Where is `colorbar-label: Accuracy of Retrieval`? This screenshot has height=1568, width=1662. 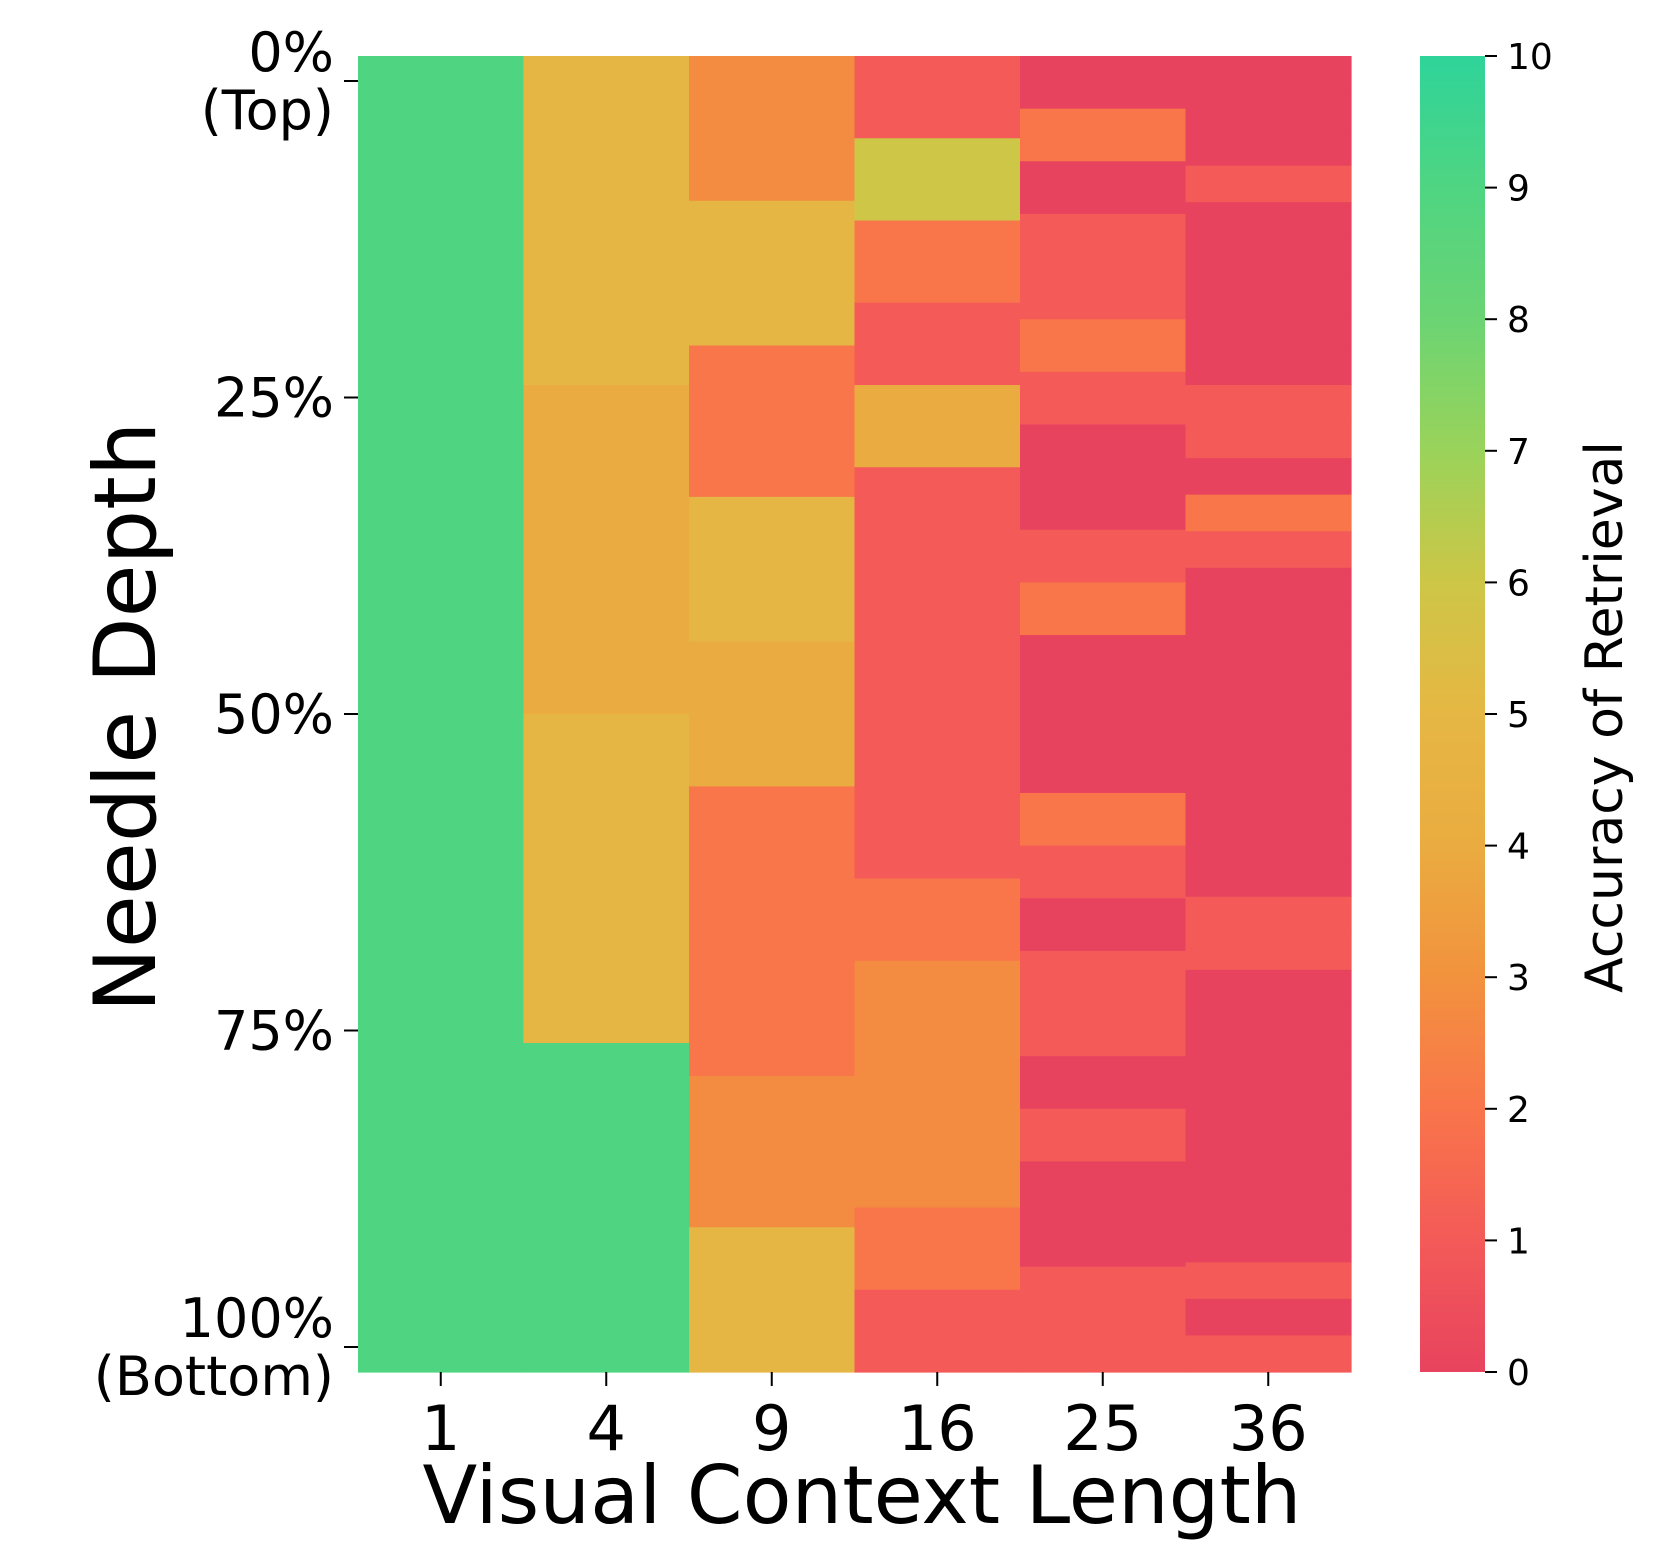 colorbar-label: Accuracy of Retrieval is located at coordinates (1605, 717).